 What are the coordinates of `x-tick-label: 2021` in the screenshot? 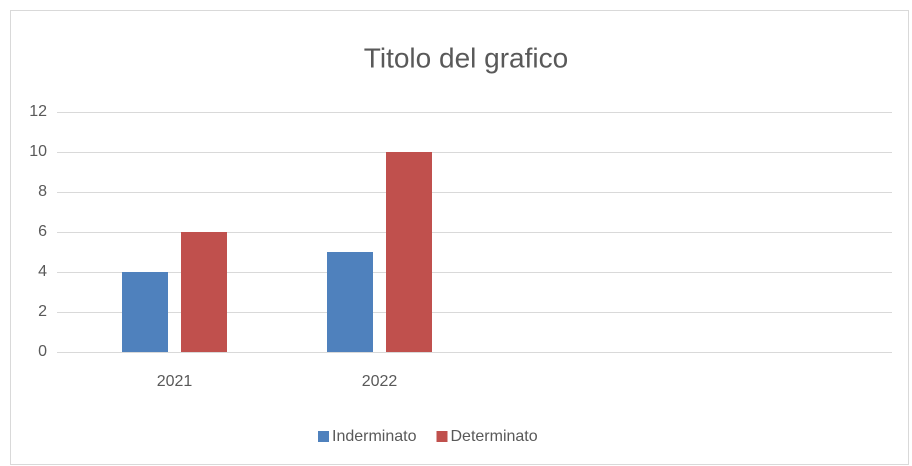 It's located at (175, 381).